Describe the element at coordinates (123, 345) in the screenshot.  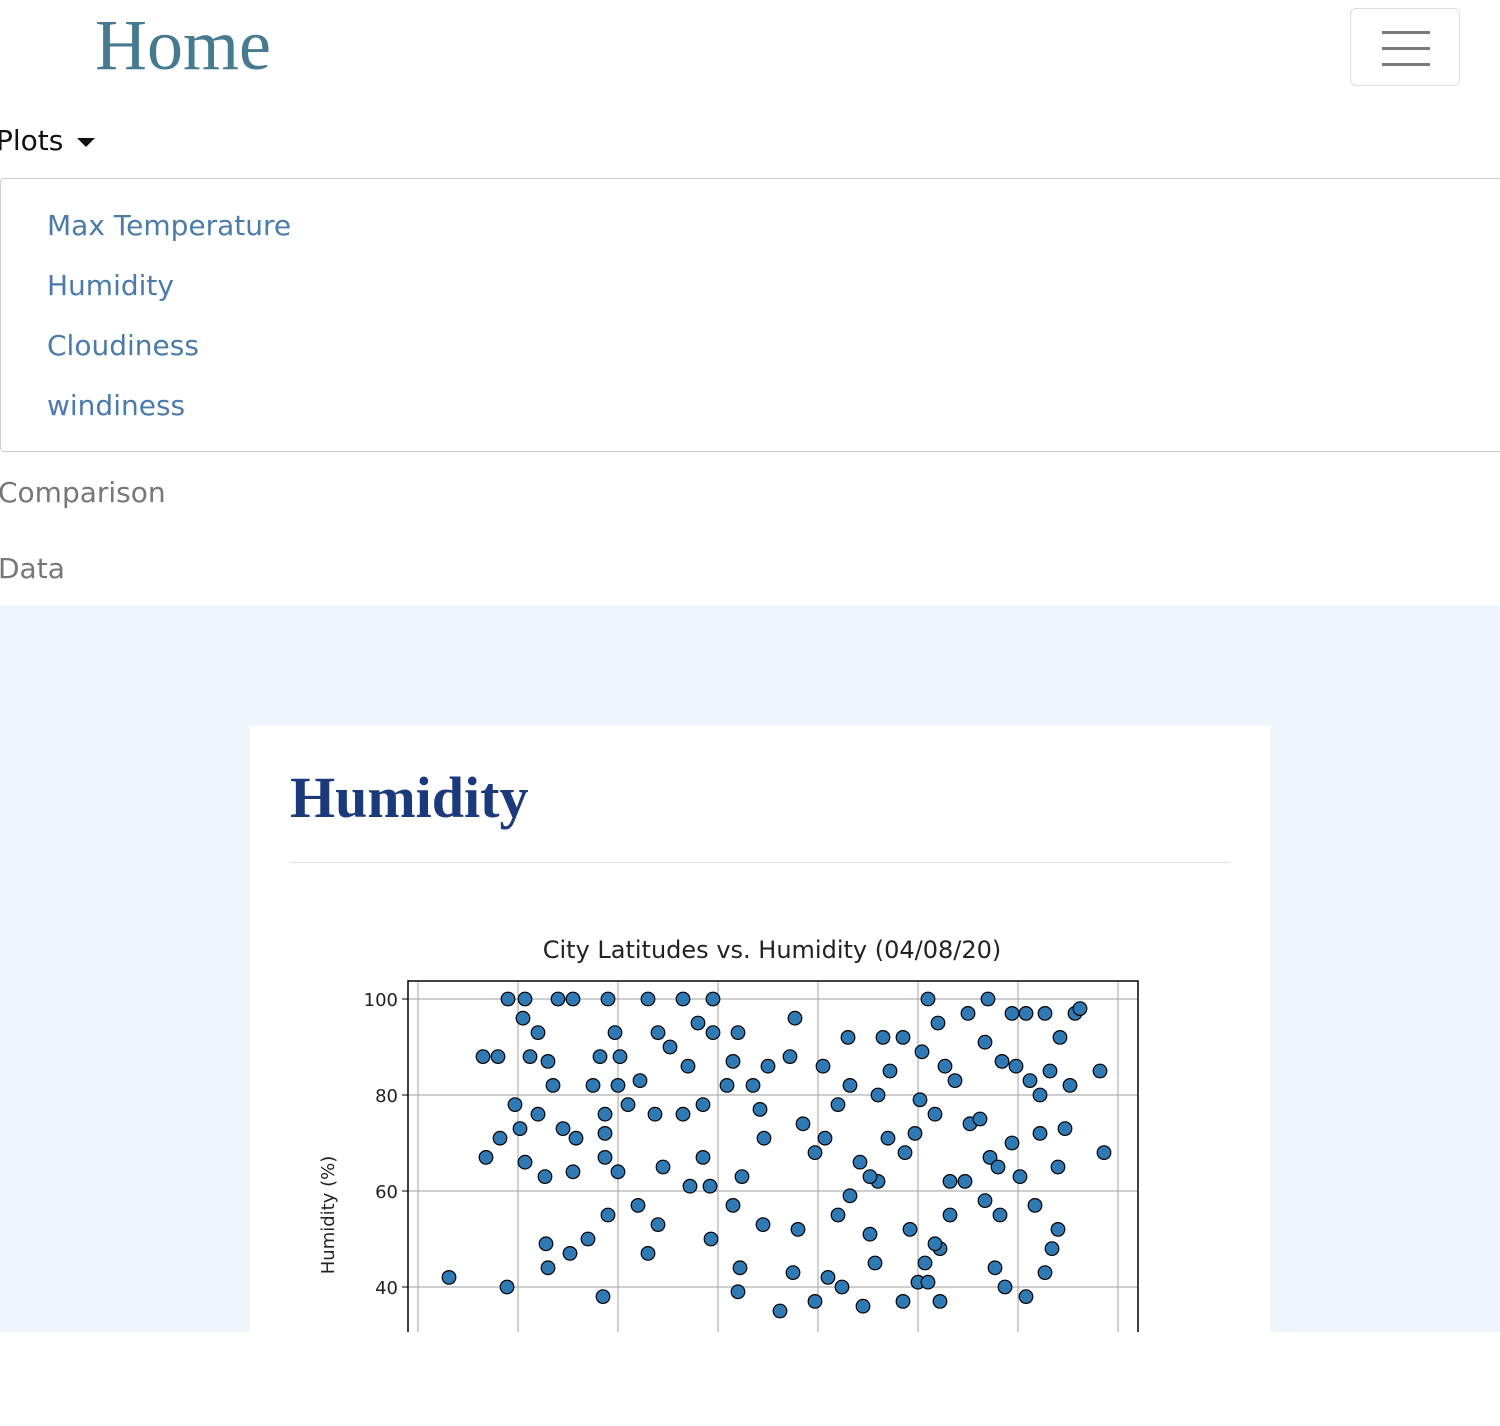
I see `menu-item: Cloudiness` at that location.